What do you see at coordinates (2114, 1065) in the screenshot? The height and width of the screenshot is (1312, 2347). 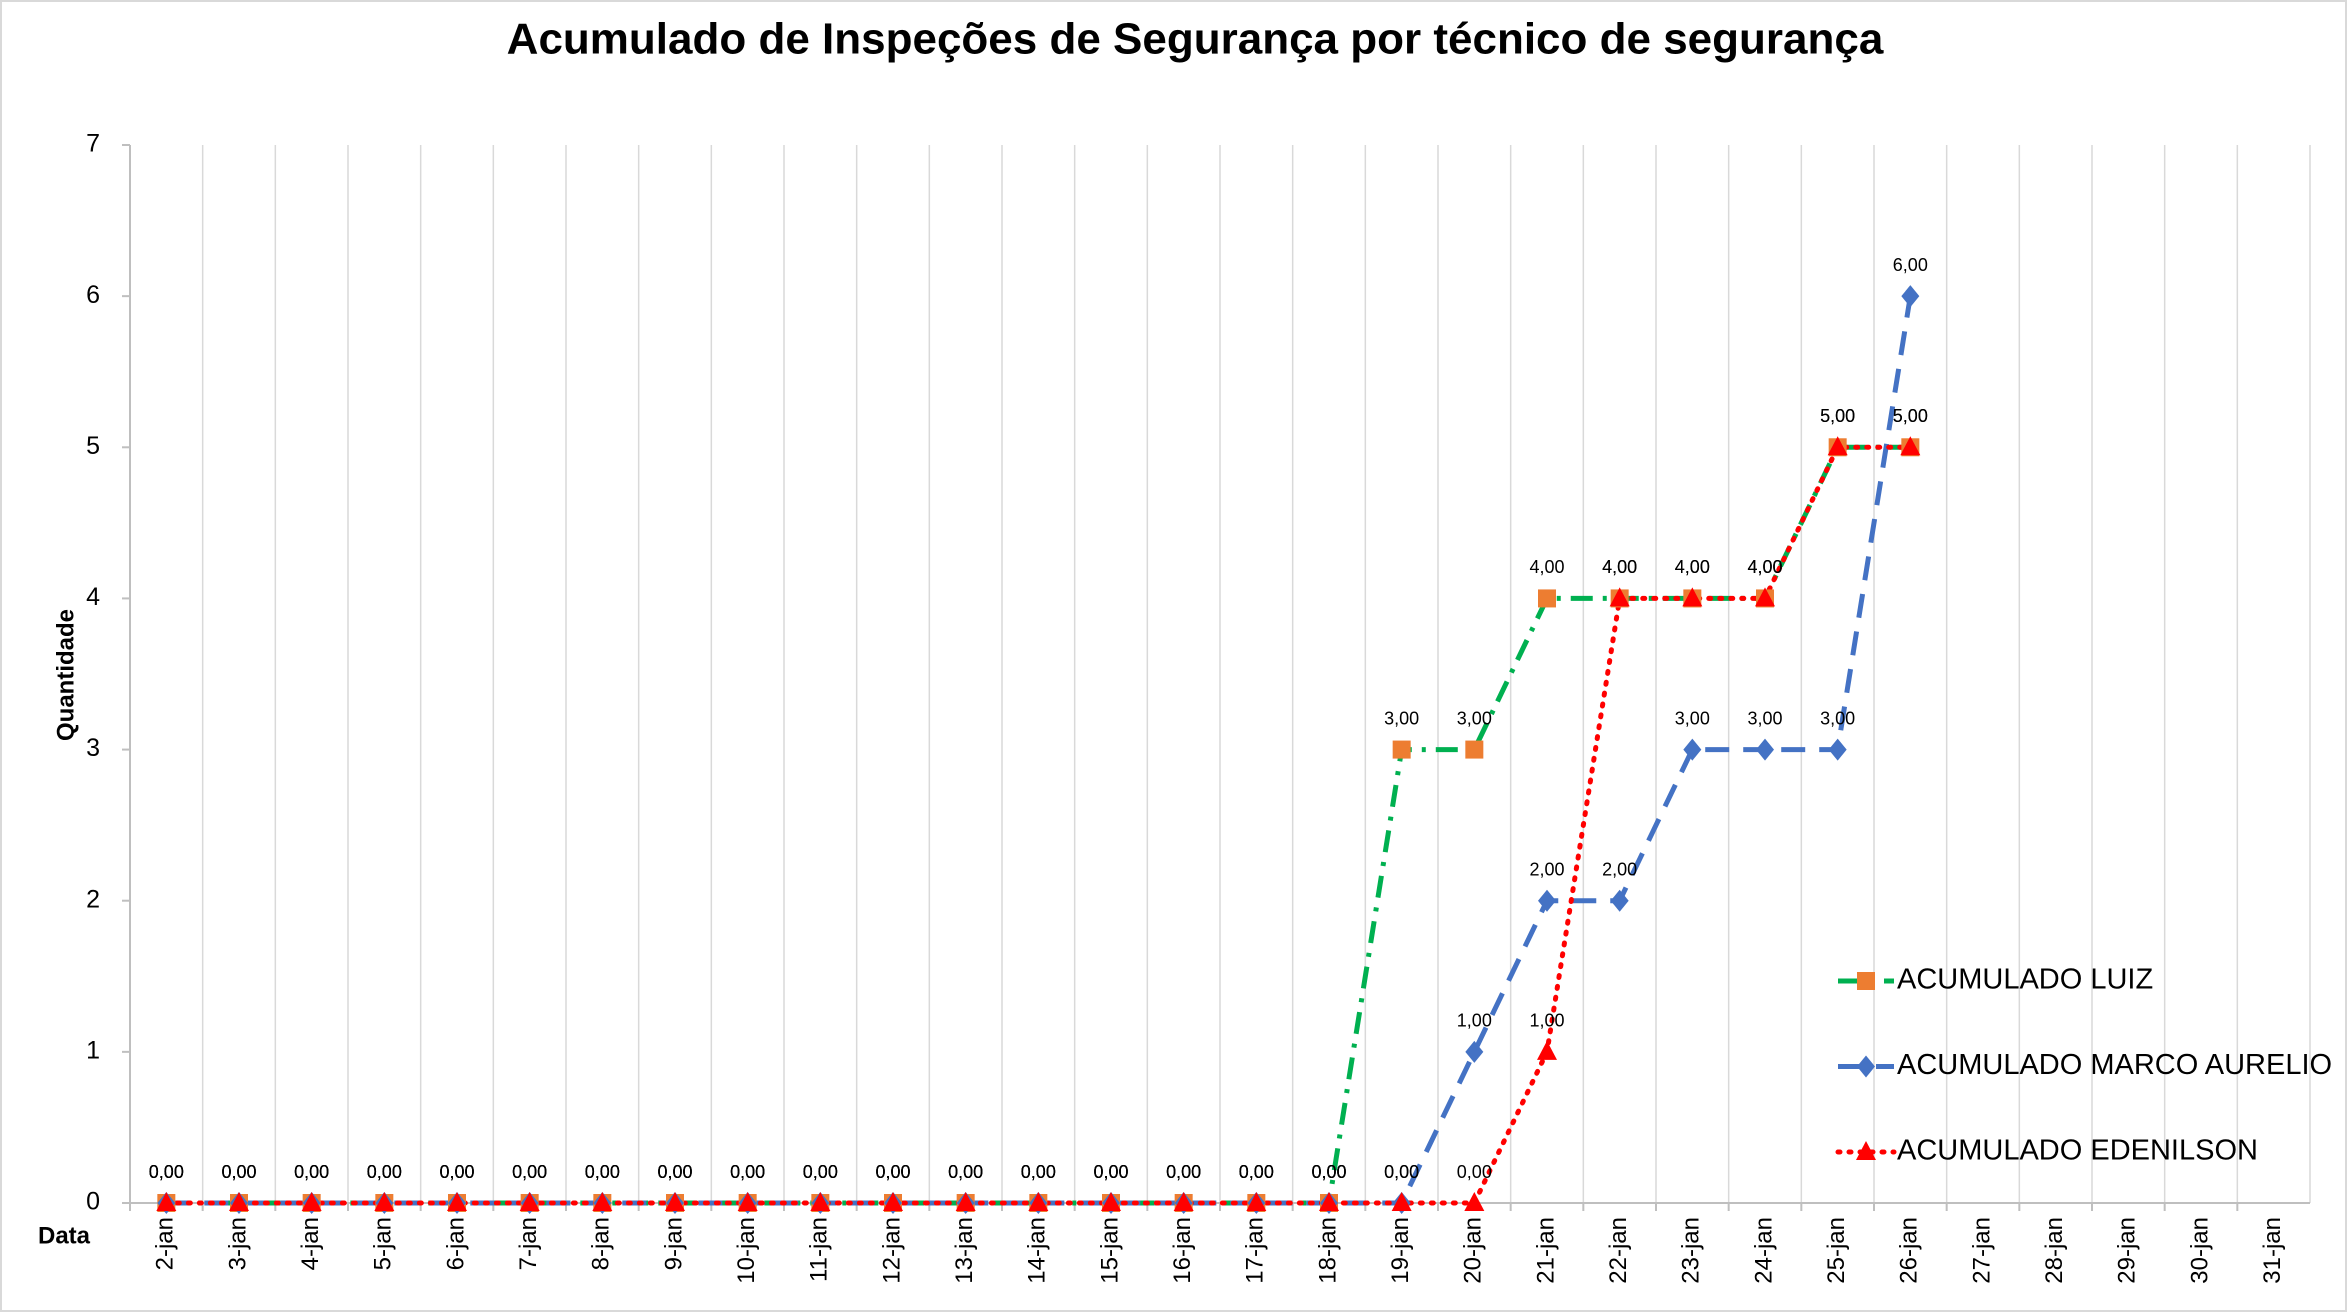 I see `legend-label: ACUMULADO MARCO AURELIO` at bounding box center [2114, 1065].